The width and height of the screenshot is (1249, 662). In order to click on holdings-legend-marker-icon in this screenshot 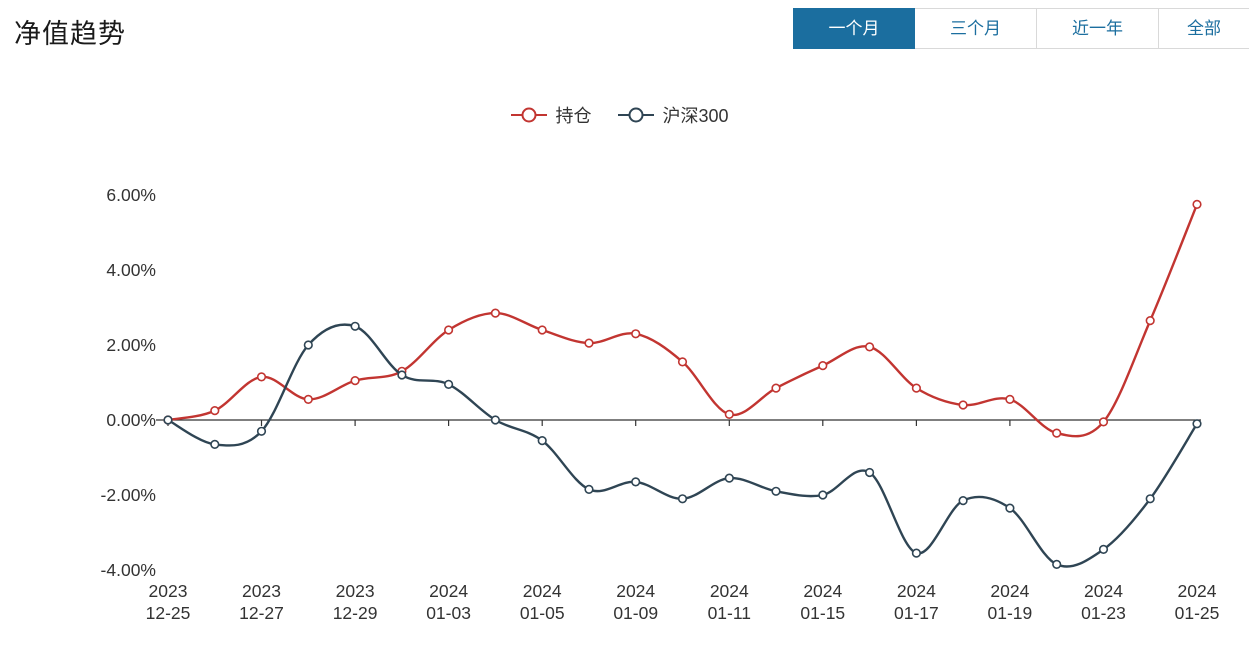, I will do `click(529, 115)`.